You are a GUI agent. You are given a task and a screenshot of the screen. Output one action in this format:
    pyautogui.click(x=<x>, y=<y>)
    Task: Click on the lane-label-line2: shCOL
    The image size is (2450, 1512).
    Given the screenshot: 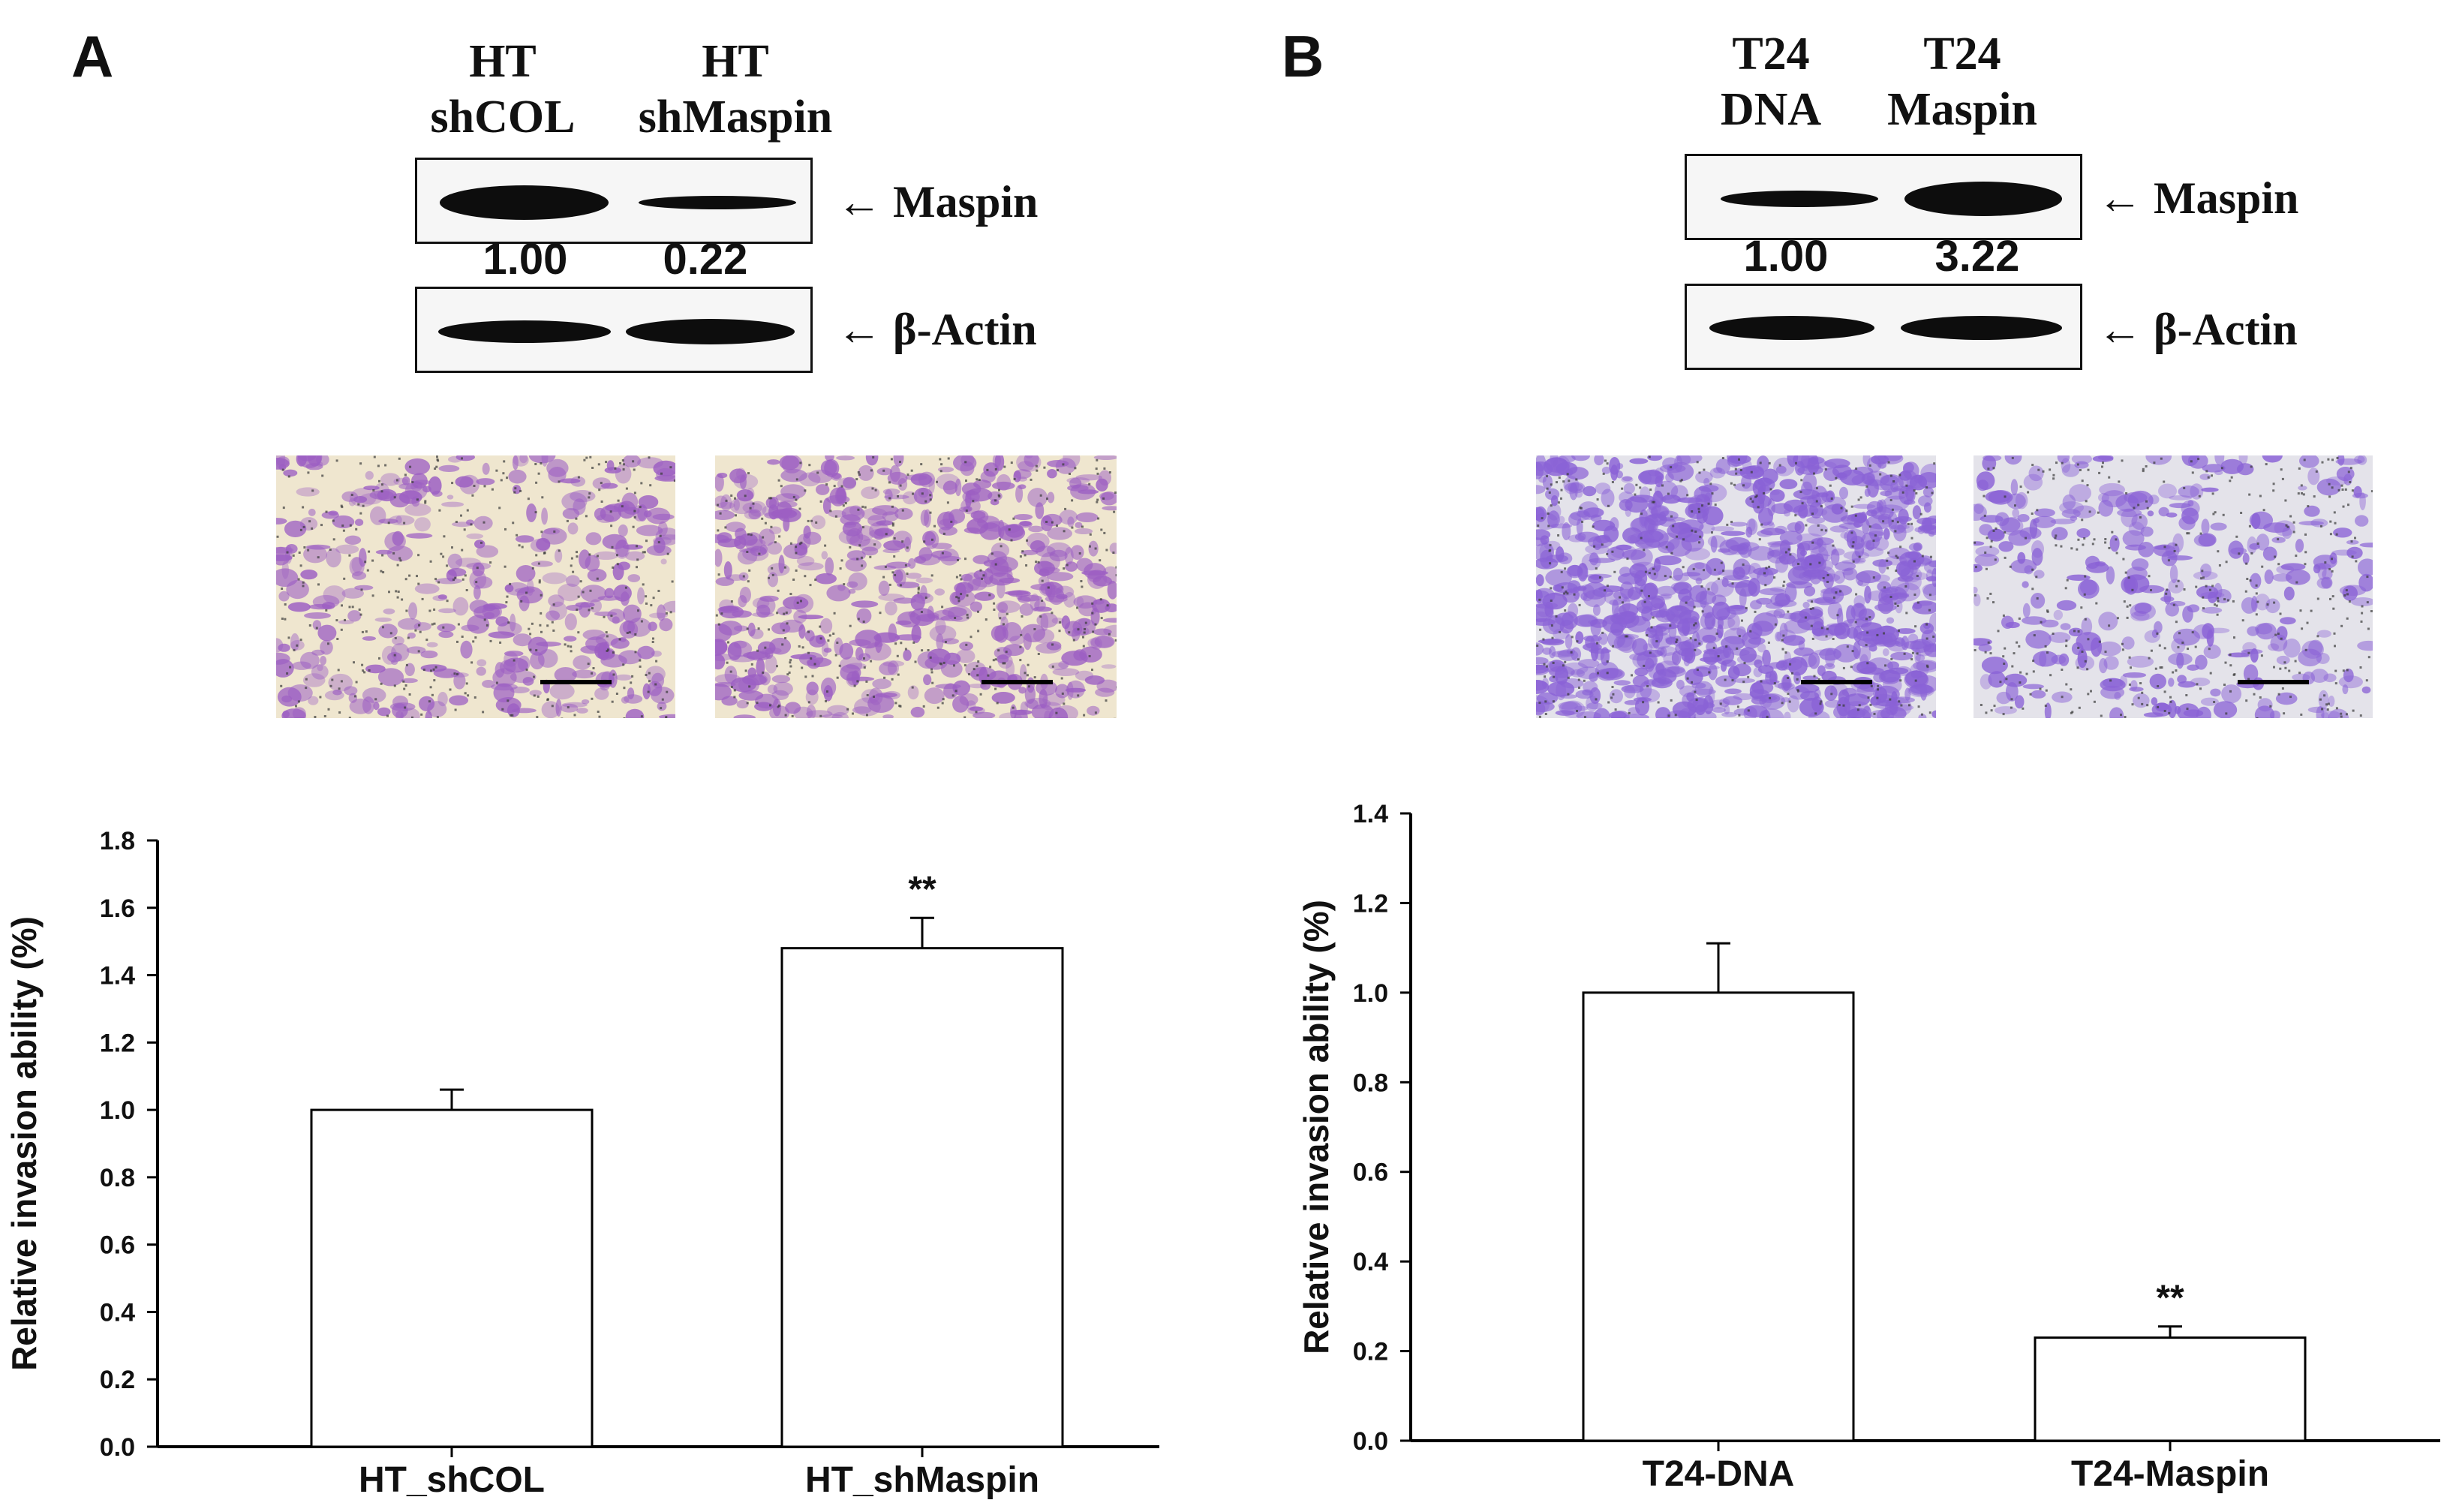 What is the action you would take?
    pyautogui.click(x=503, y=118)
    